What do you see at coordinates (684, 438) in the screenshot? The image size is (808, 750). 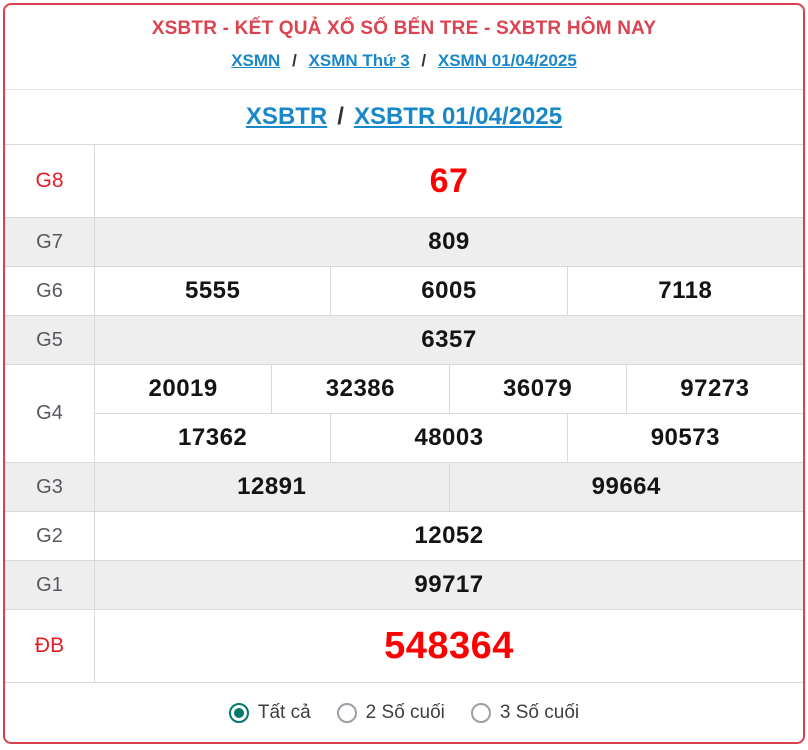 I see `prize-number: 90573` at bounding box center [684, 438].